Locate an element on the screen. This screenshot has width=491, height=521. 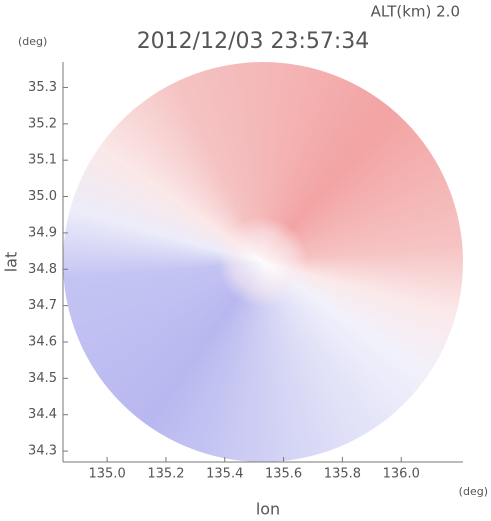
y-tick-label: 34.5 is located at coordinates (42, 378).